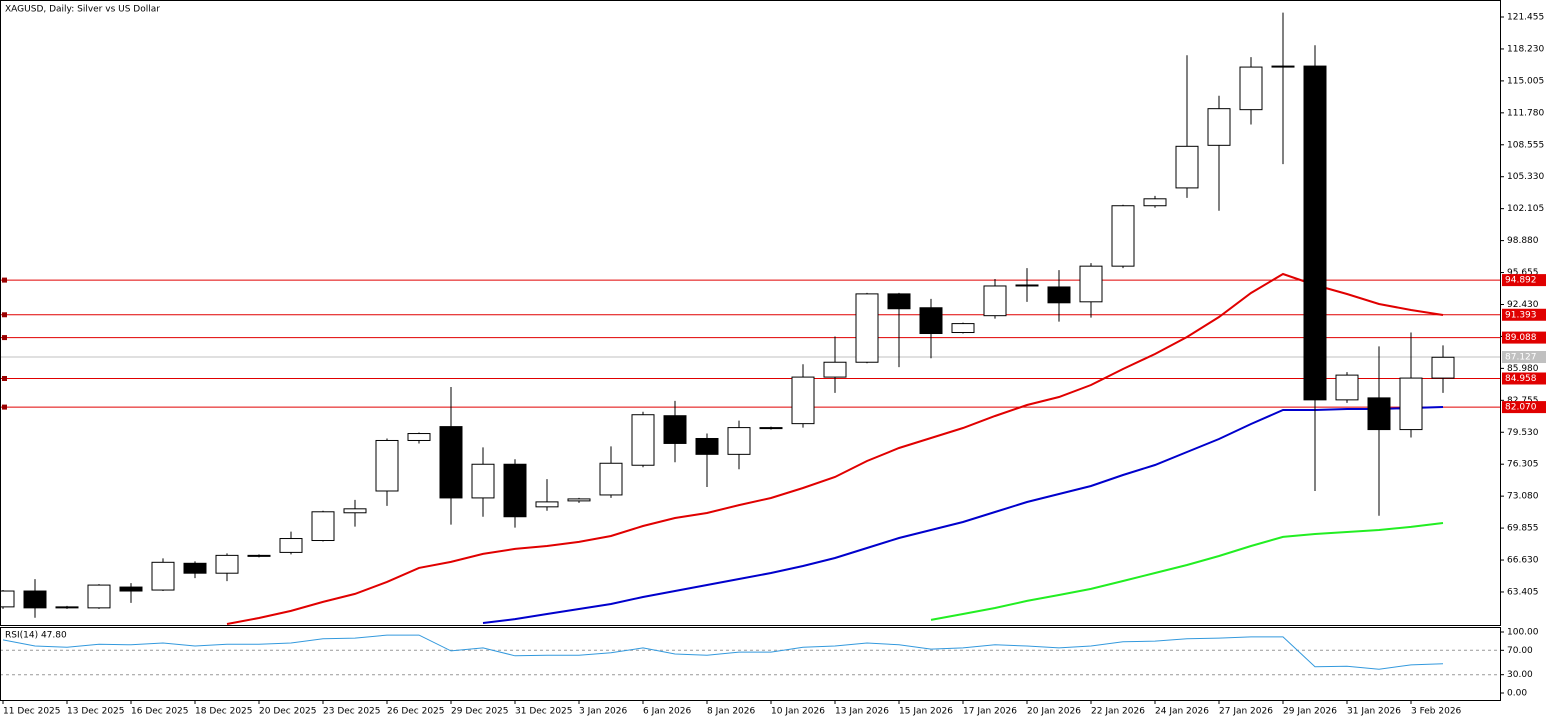 This screenshot has width=1549, height=720. Describe the element at coordinates (731, 712) in the screenshot. I see `x-tick-label: 8 Jan 2026` at that location.